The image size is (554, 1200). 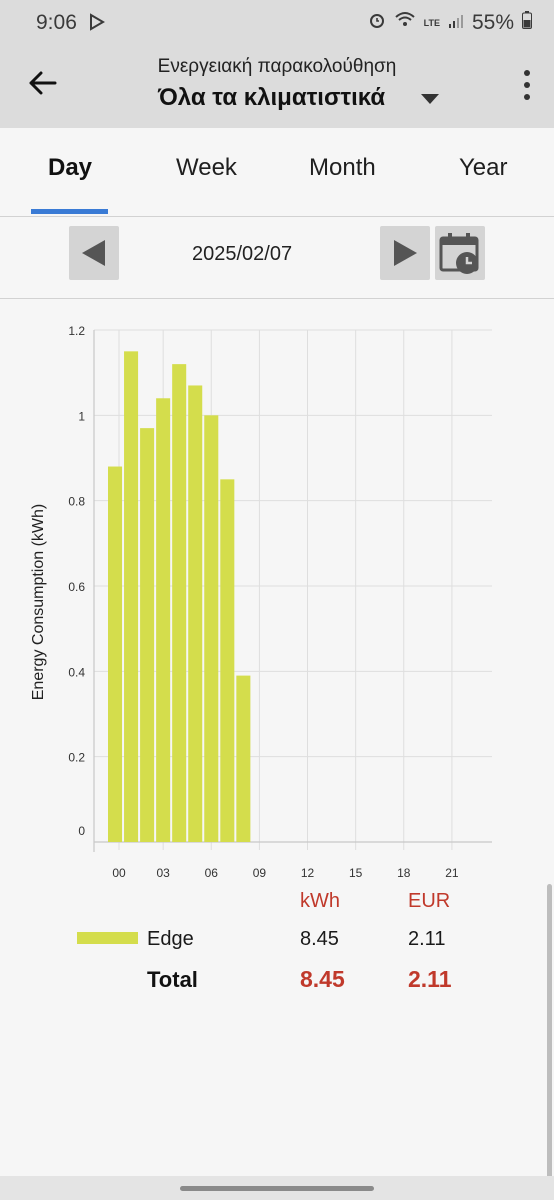 I want to click on x-tick-label: 03, so click(x=163, y=873).